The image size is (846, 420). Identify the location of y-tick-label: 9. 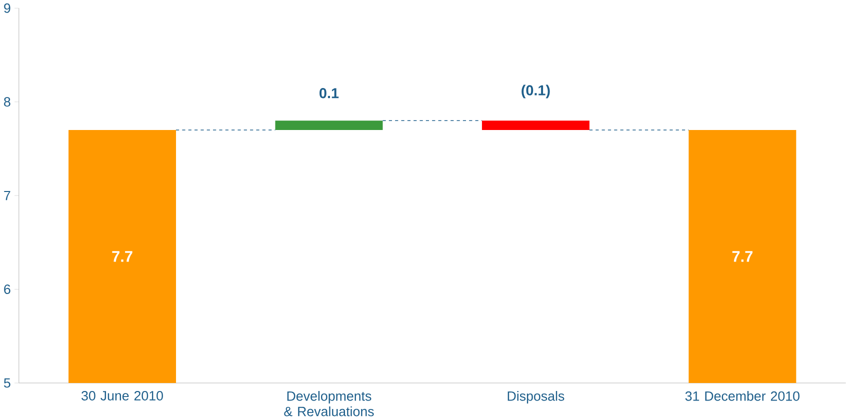
(7, 9).